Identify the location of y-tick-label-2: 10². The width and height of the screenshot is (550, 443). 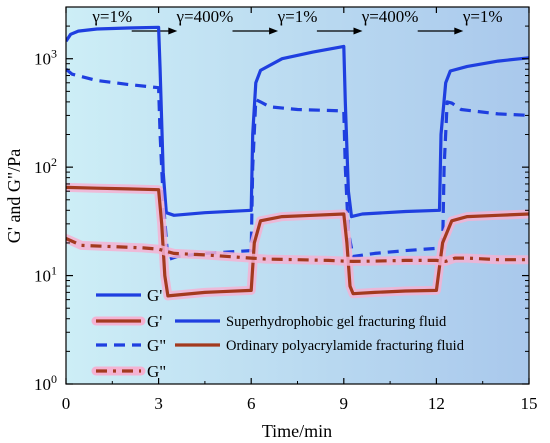
(45, 166).